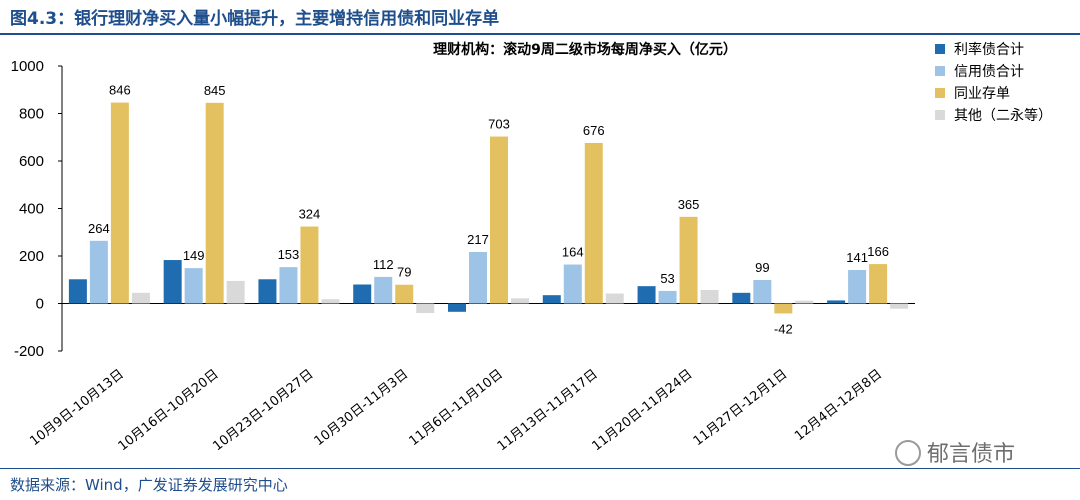 The height and width of the screenshot is (500, 1080). What do you see at coordinates (689, 204) in the screenshot?
I see `data-label: 365` at bounding box center [689, 204].